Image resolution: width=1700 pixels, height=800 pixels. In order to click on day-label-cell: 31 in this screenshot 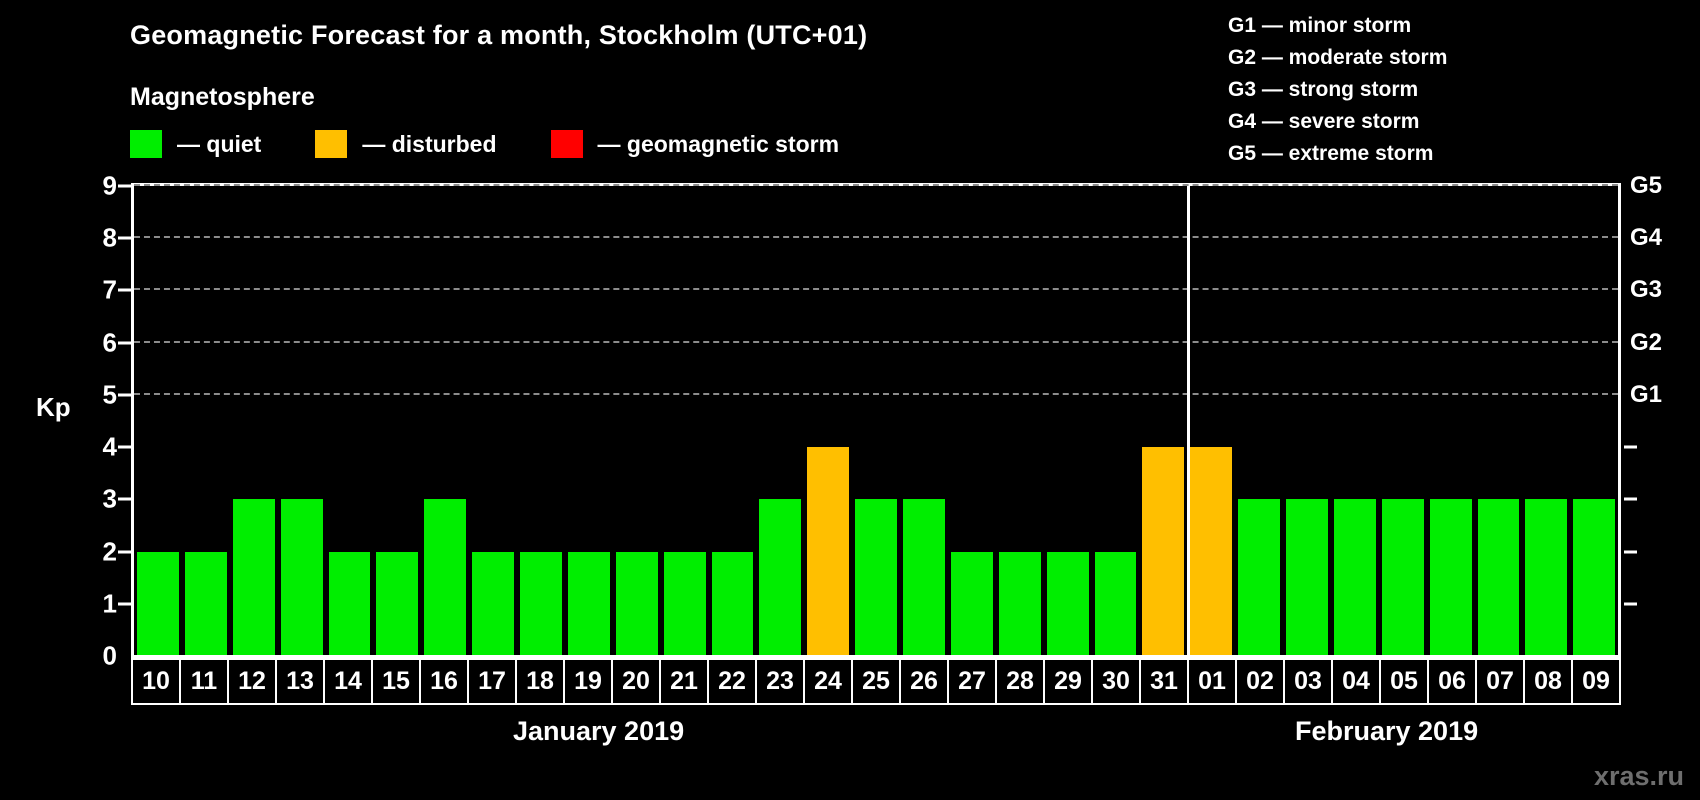, I will do `click(1164, 681)`.